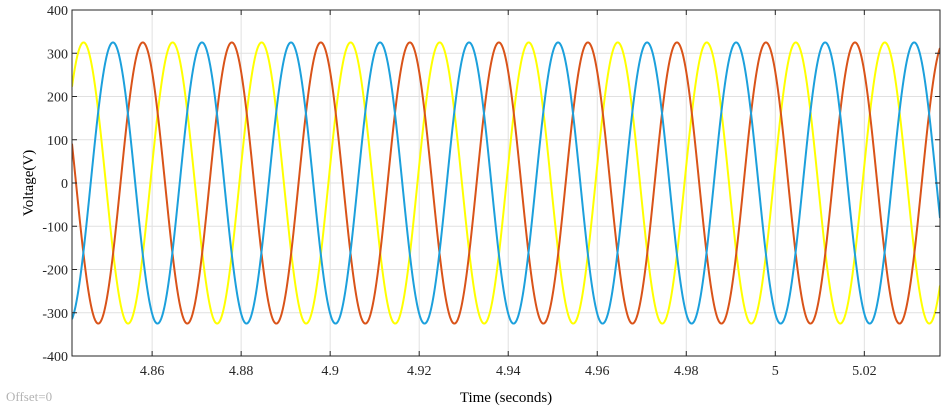  Describe the element at coordinates (29, 183) in the screenshot. I see `y-axis-label: Voltage(V)` at that location.